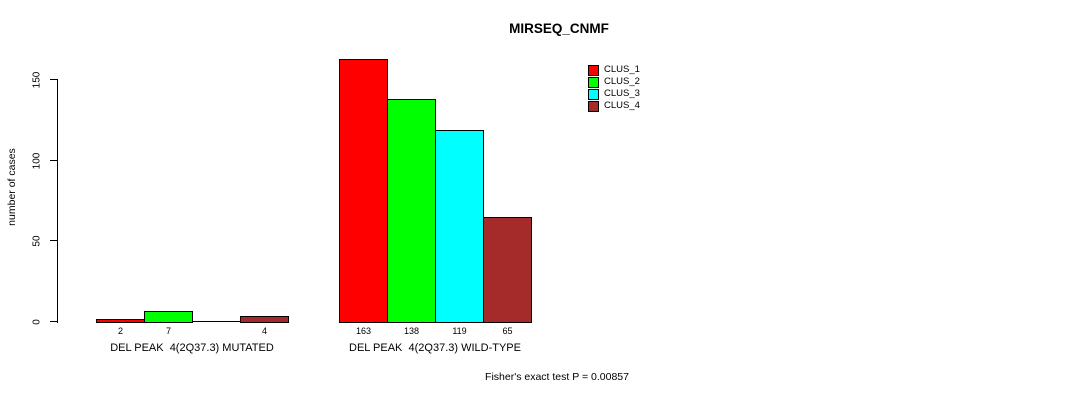 The height and width of the screenshot is (400, 1090). I want to click on bar-clus_1-group2, so click(363, 191).